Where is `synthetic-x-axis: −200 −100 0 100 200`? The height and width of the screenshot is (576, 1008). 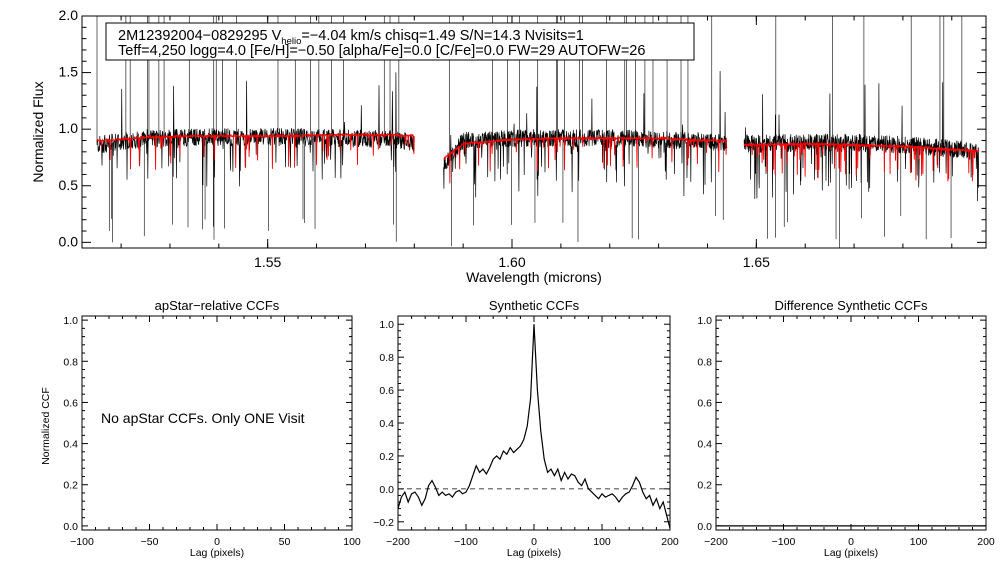 synthetic-x-axis: −200 −100 0 100 200 is located at coordinates (532, 432).